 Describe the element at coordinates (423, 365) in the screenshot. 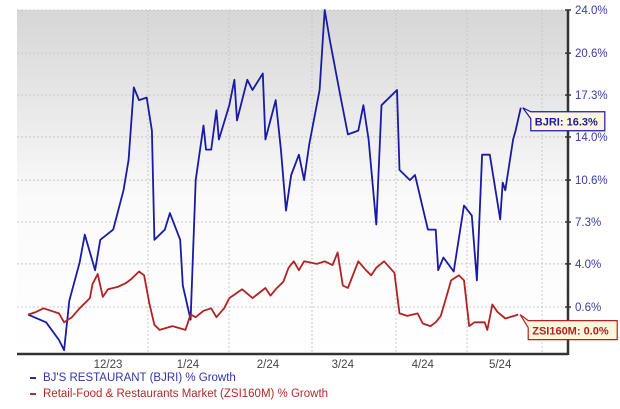

I see `x-tick-label: 4/24` at that location.